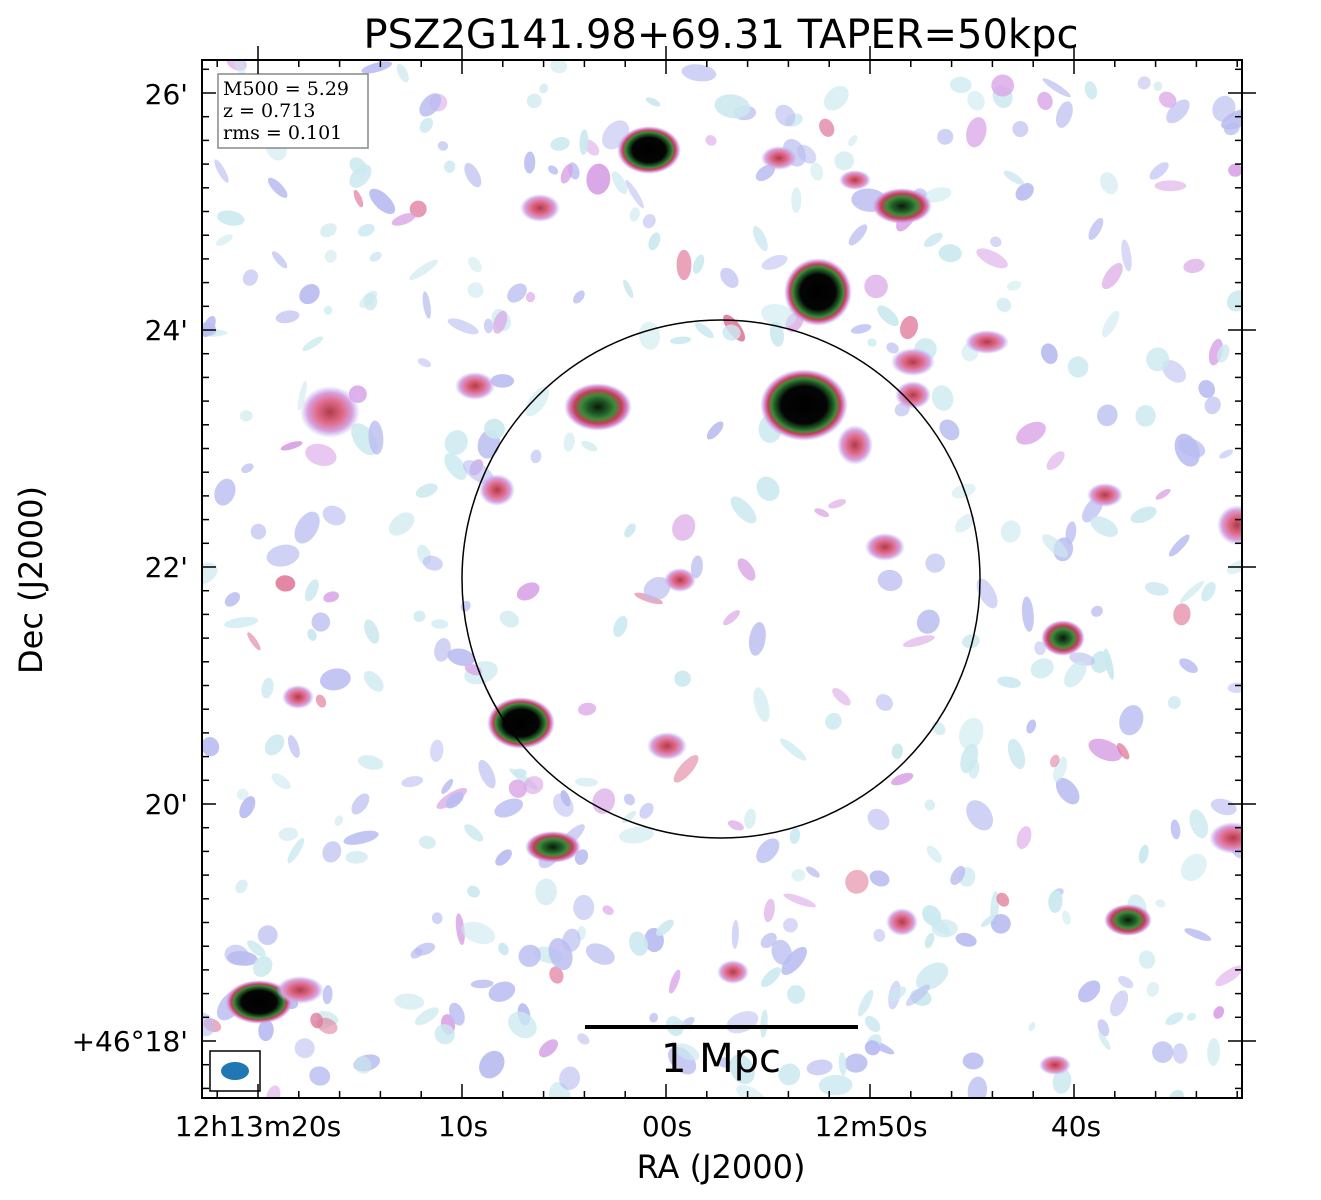 The width and height of the screenshot is (1321, 1200). Describe the element at coordinates (1076, 1126) in the screenshot. I see `x-tick-label: 40s` at that location.